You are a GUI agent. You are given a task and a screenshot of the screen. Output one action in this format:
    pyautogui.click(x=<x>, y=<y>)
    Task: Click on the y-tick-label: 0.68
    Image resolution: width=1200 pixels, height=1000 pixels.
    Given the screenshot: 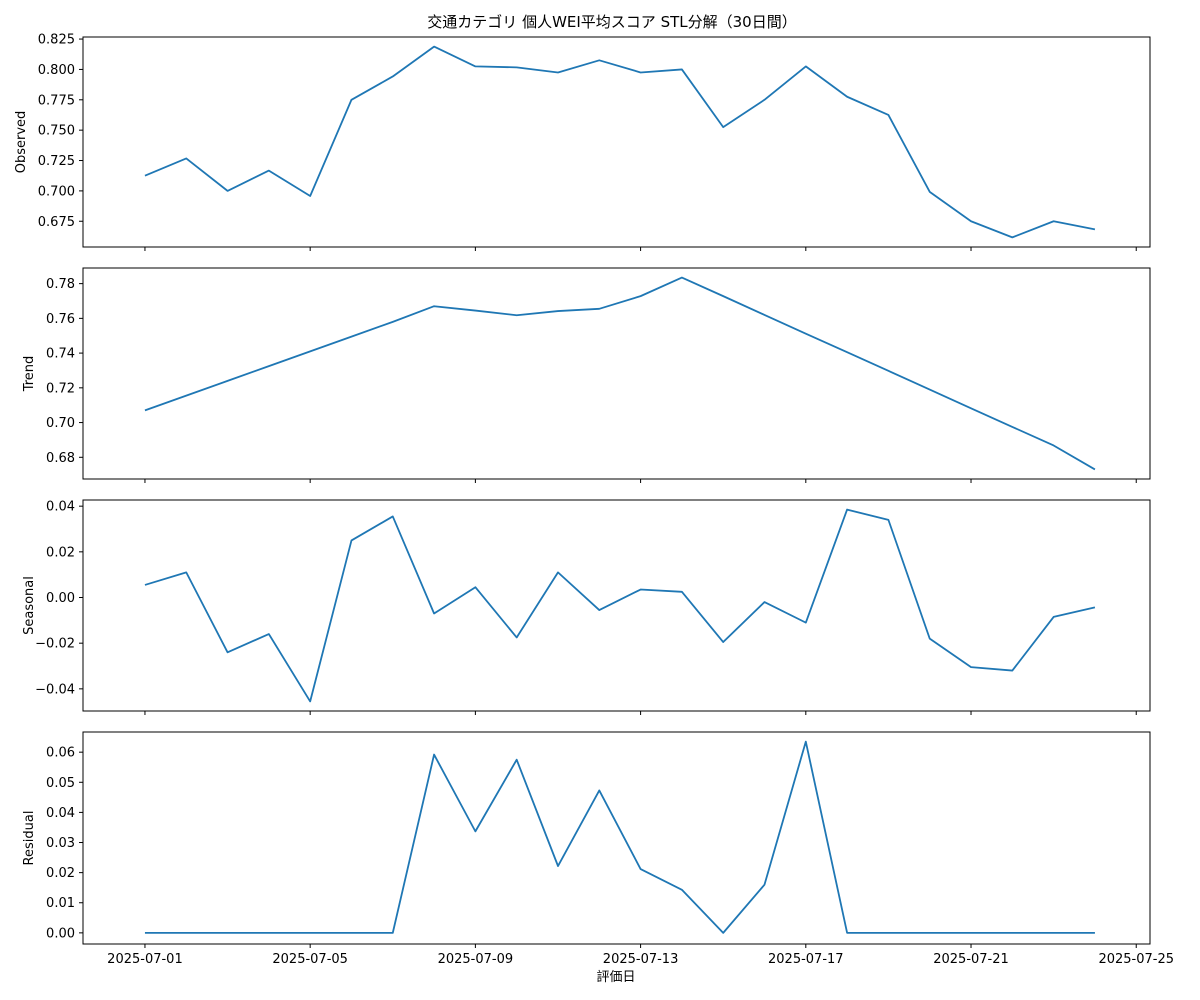 What is the action you would take?
    pyautogui.click(x=60, y=458)
    